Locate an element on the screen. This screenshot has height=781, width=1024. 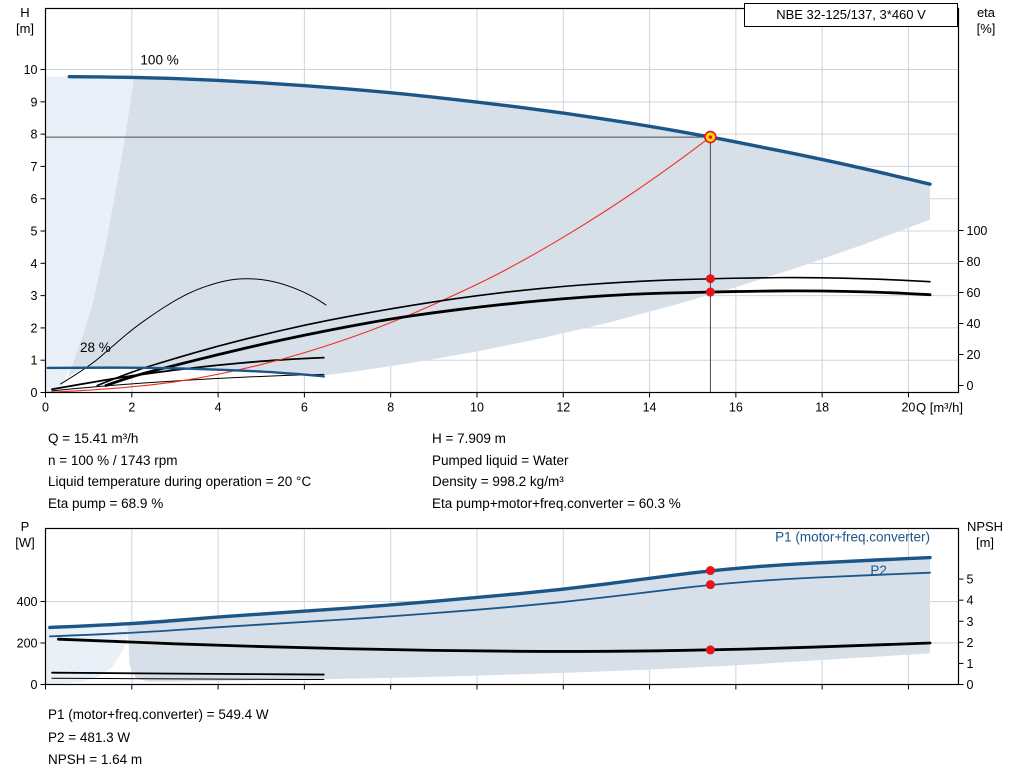
eta-axis-title: eta [%] is located at coordinates (986, 21).